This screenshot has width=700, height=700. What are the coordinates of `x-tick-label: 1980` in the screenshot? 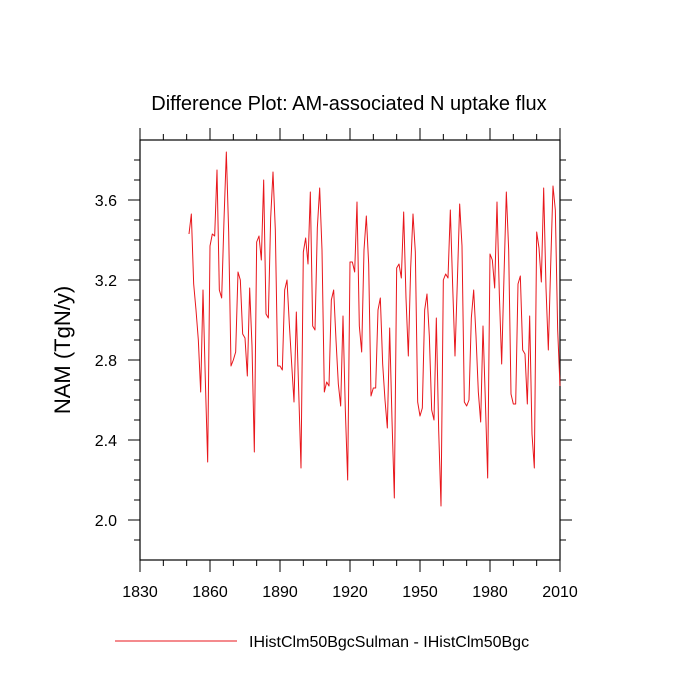 It's located at (490, 592).